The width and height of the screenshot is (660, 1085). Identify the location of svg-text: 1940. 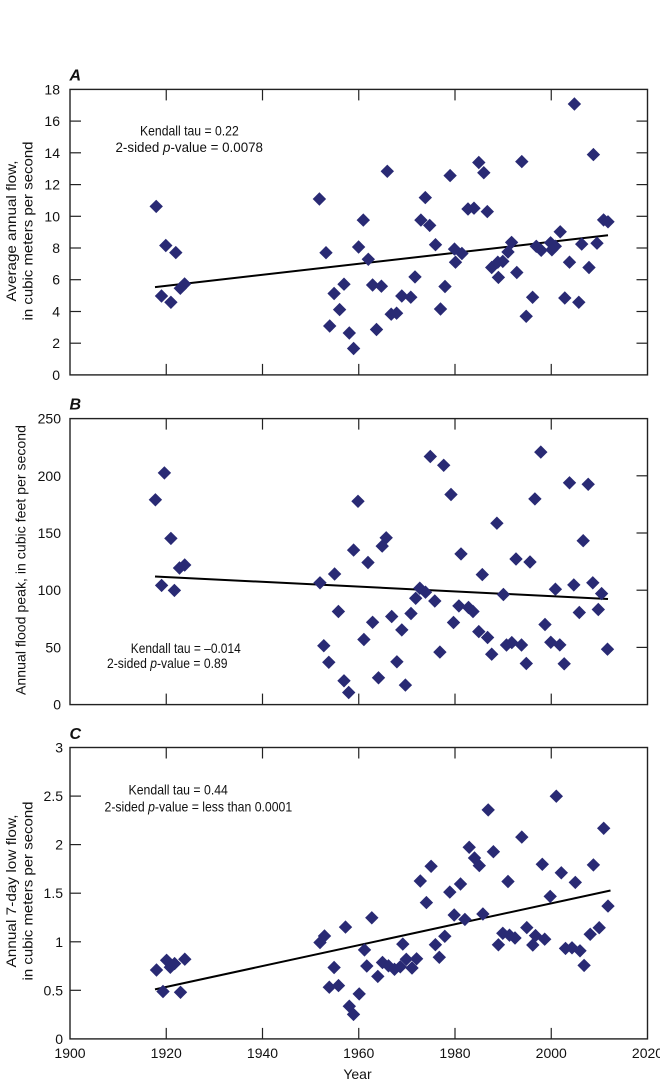
(262, 1053).